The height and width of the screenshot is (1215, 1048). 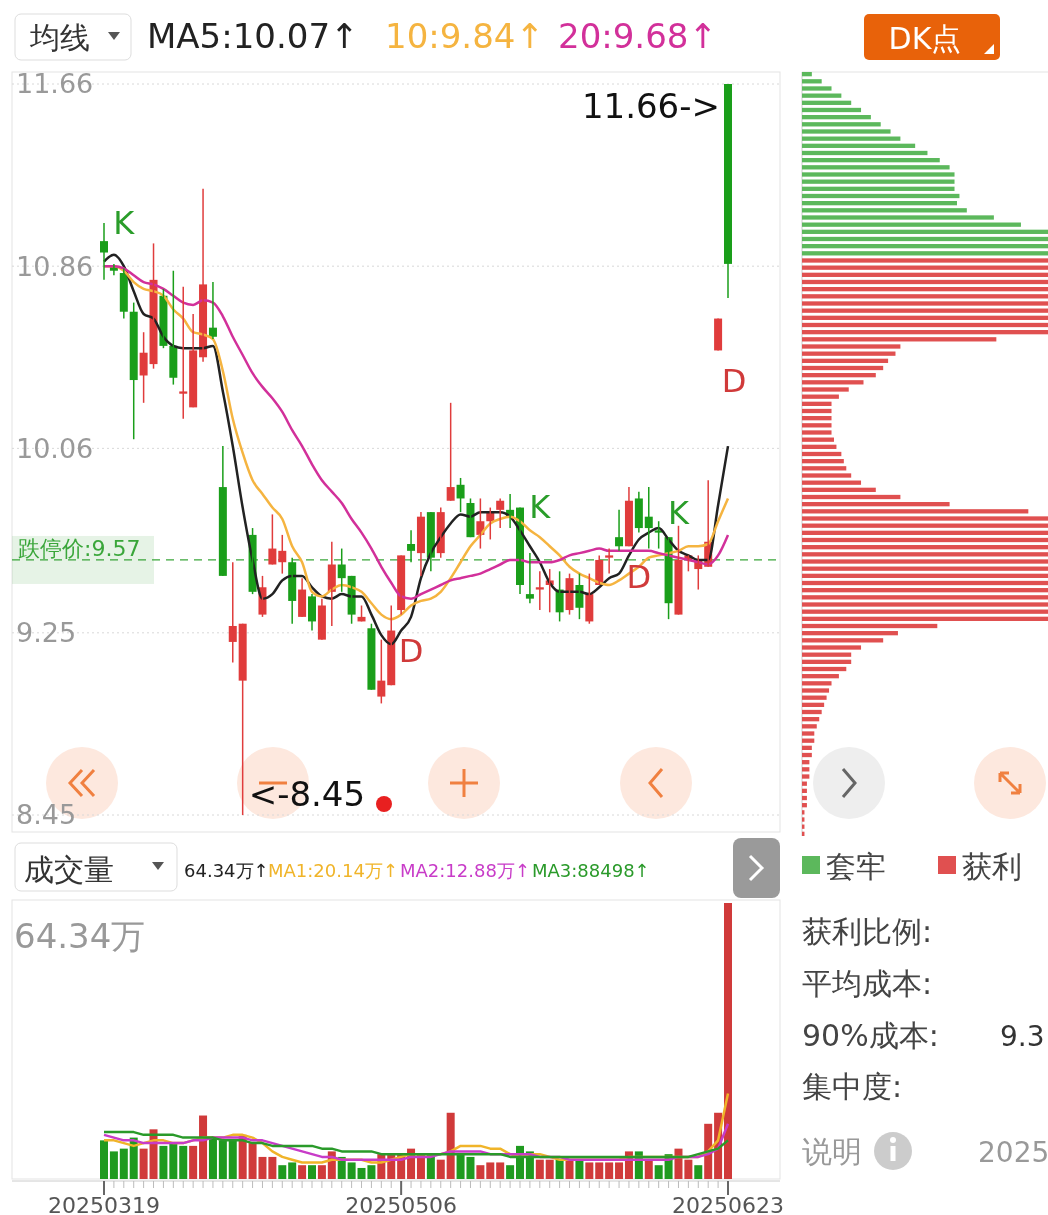 I want to click on y-tick-label: 9.25, so click(x=46, y=633).